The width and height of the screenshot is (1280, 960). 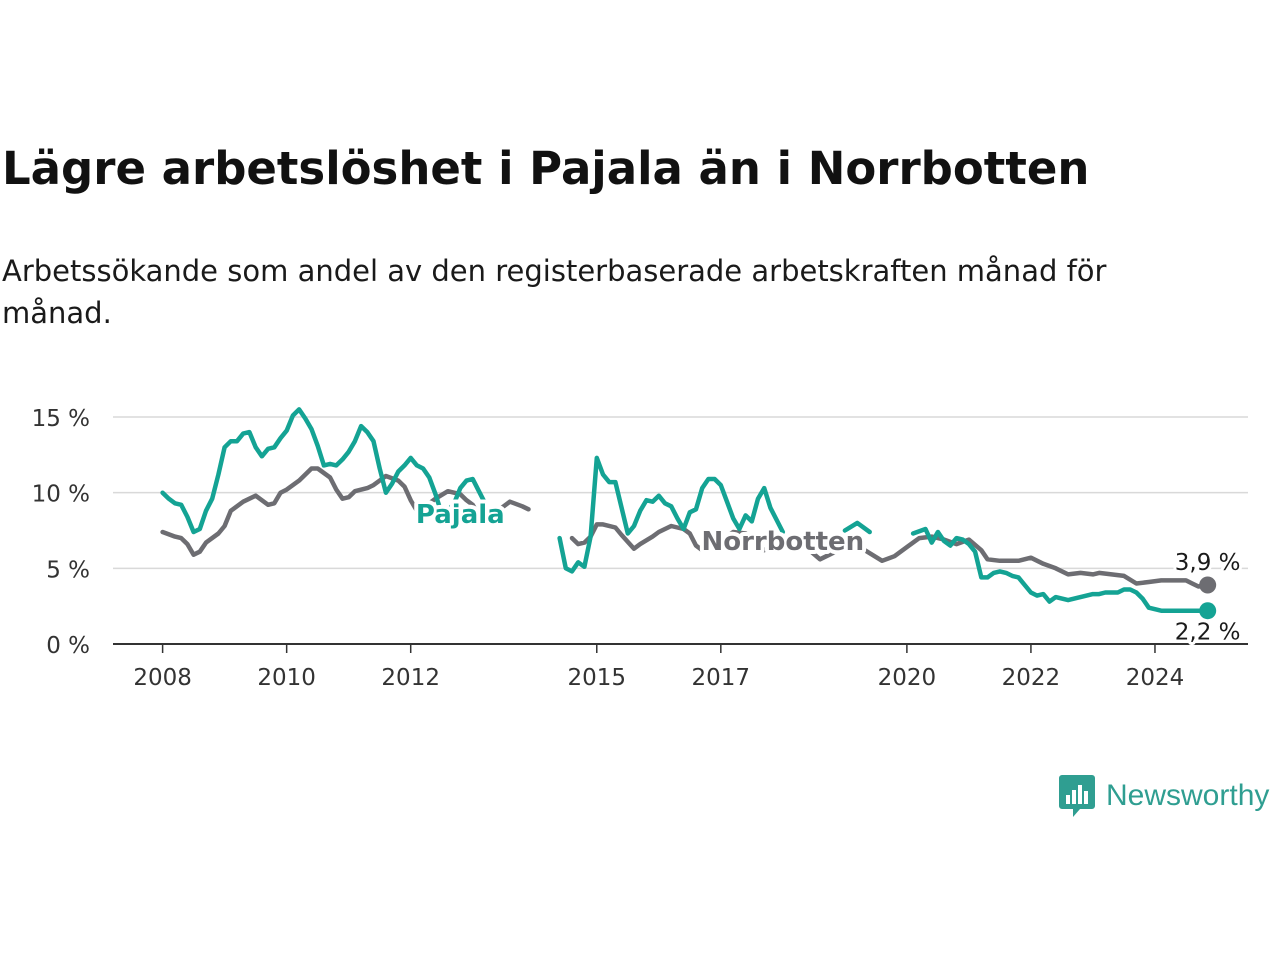 What do you see at coordinates (1155, 678) in the screenshot?
I see `x-tick-label: 2024` at bounding box center [1155, 678].